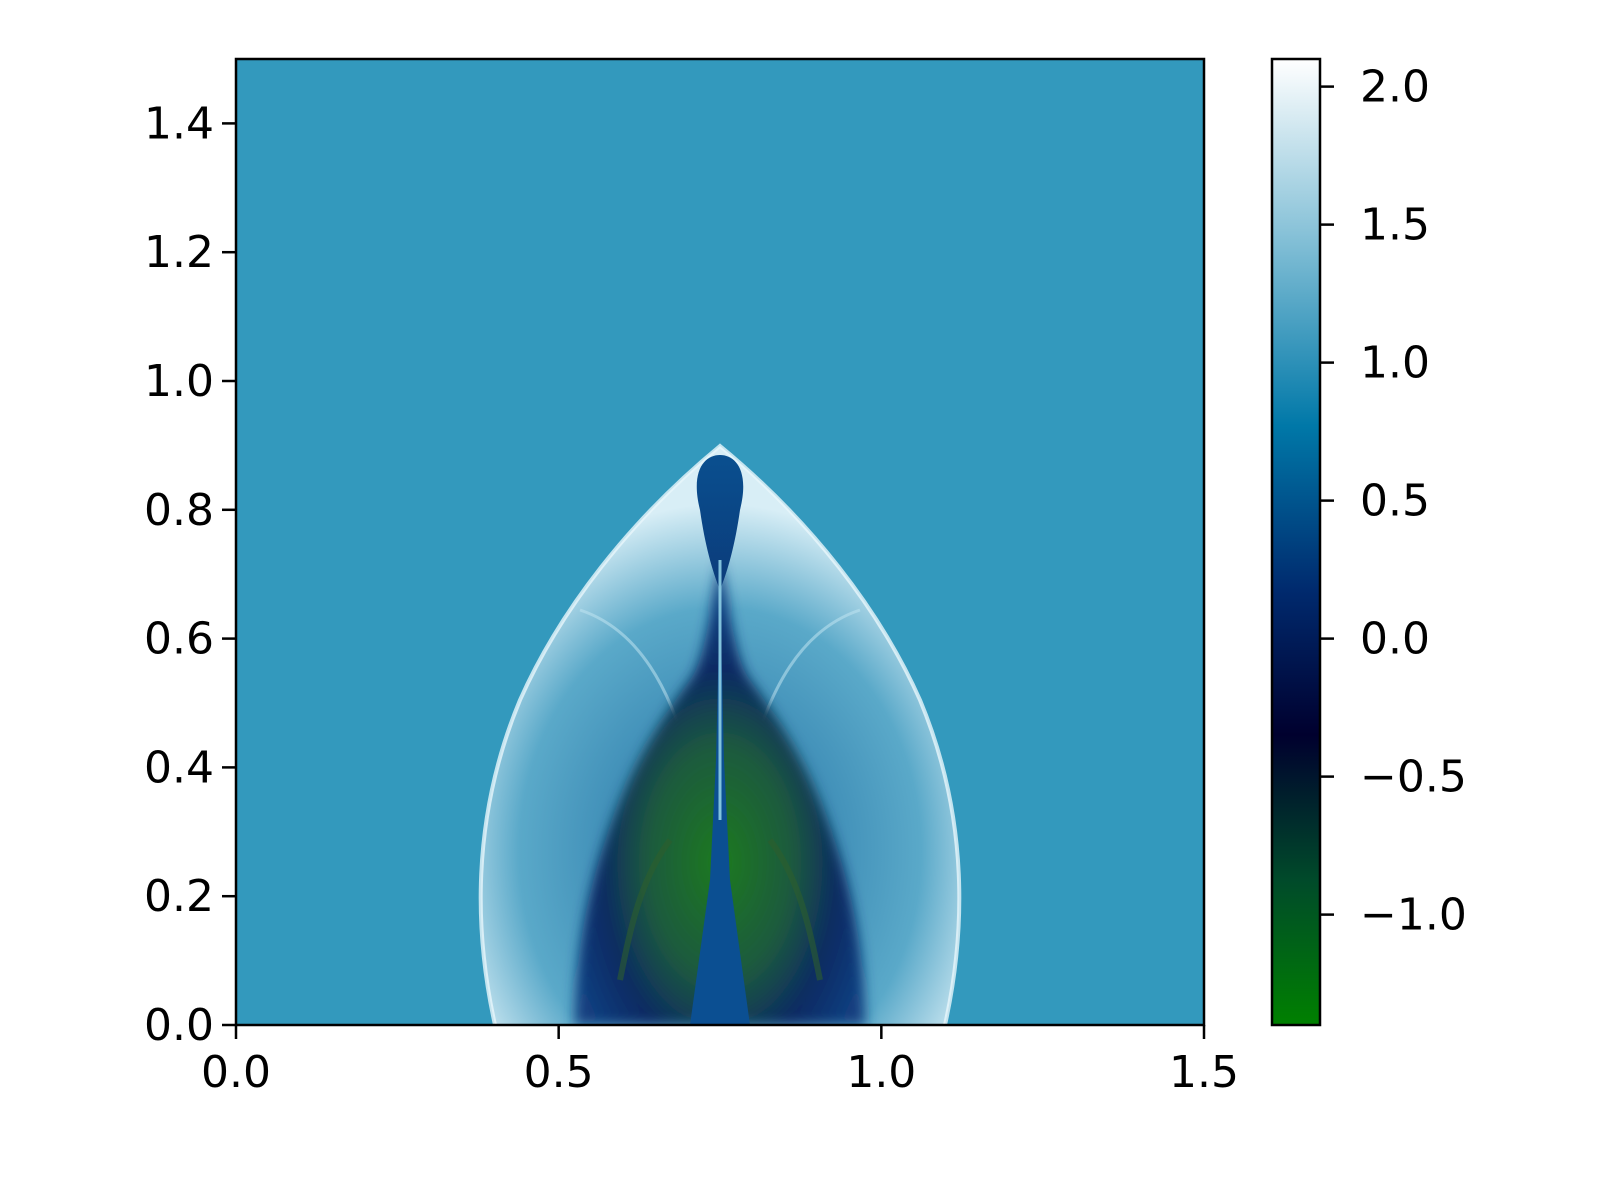 Image resolution: width=1600 pixels, height=1200 pixels. I want to click on colorbar-tick-label: 2.0, so click(1395, 87).